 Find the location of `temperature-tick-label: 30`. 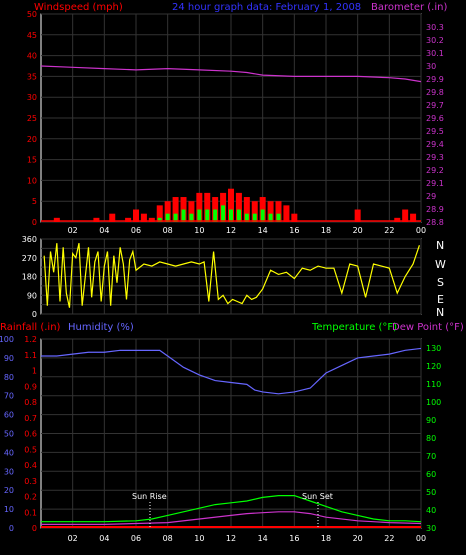

temperature-tick-label: 30 is located at coordinates (431, 528).